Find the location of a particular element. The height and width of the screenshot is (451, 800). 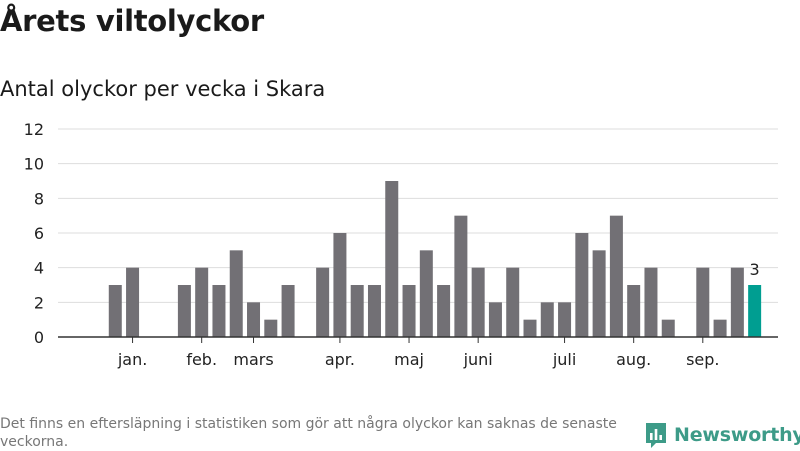

y-tick-label: 0 is located at coordinates (39, 337).